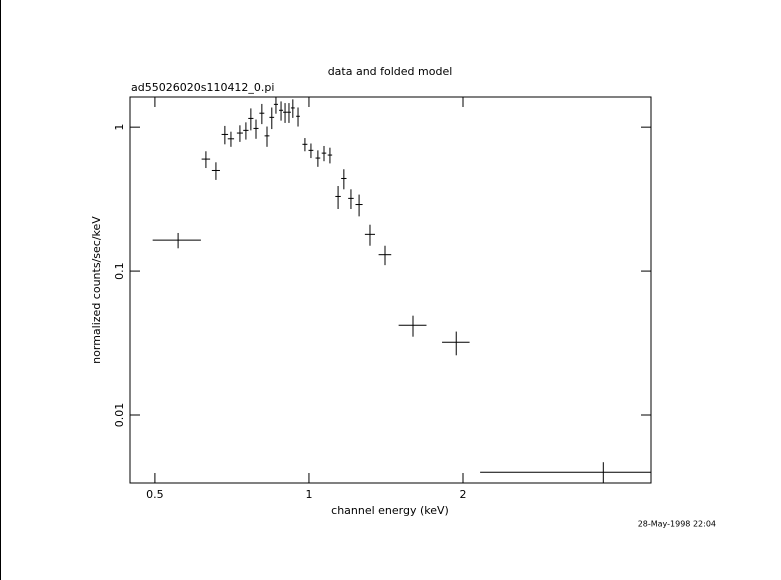  What do you see at coordinates (119, 127) in the screenshot?
I see `y-tick-label: 1` at bounding box center [119, 127].